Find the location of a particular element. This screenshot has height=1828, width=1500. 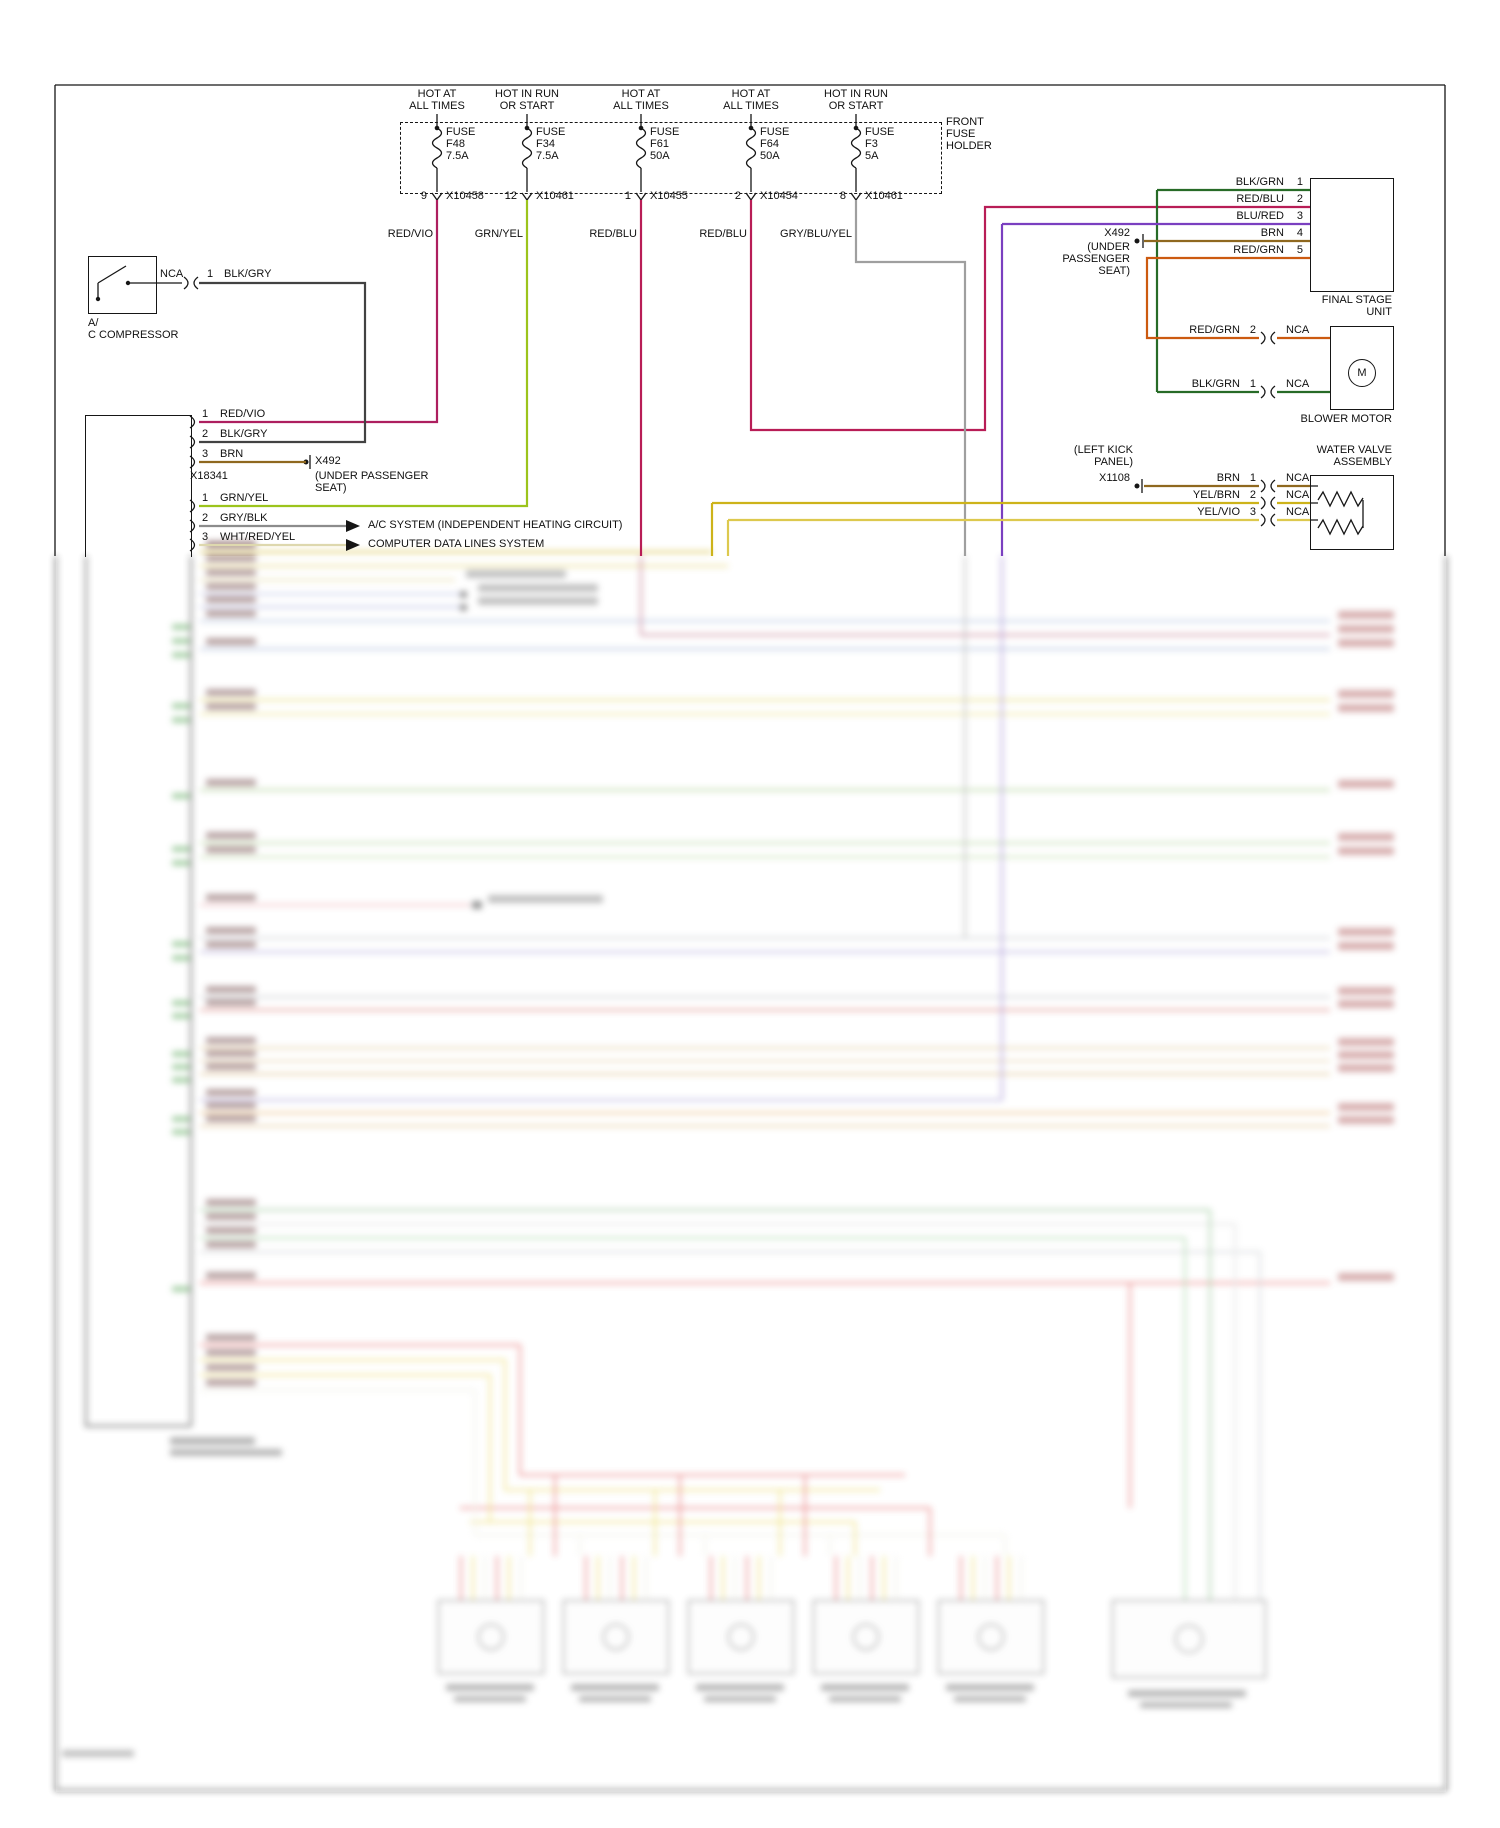

supply-label-3: HOT AT ALL TIMES is located at coordinates (641, 100).